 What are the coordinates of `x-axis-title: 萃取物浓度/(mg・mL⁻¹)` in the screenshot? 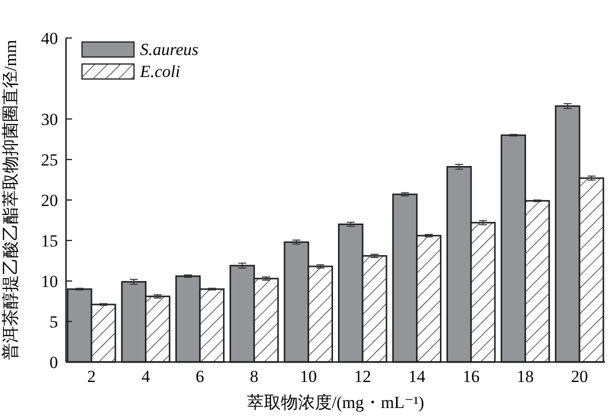 It's located at (335, 402).